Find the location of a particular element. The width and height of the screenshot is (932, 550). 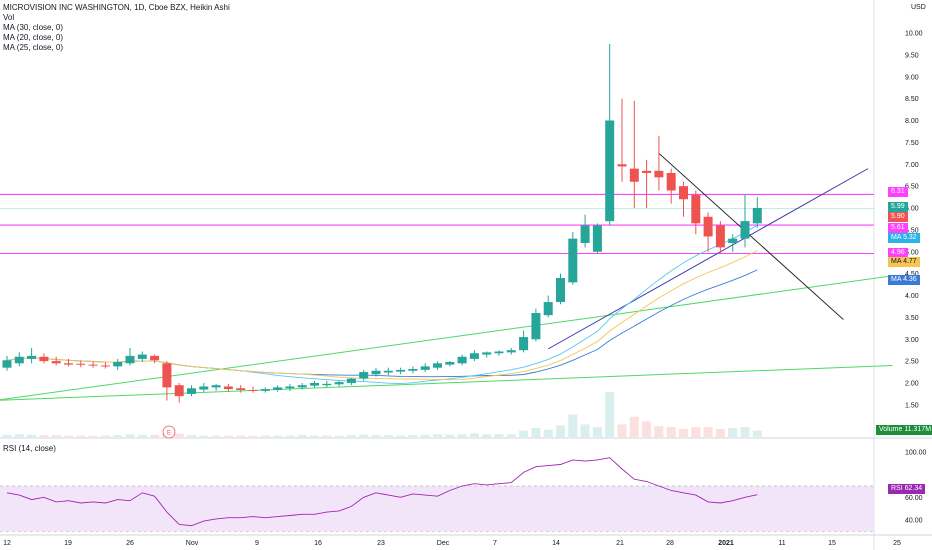

ma-badge-value: 4.77 is located at coordinates (910, 261).